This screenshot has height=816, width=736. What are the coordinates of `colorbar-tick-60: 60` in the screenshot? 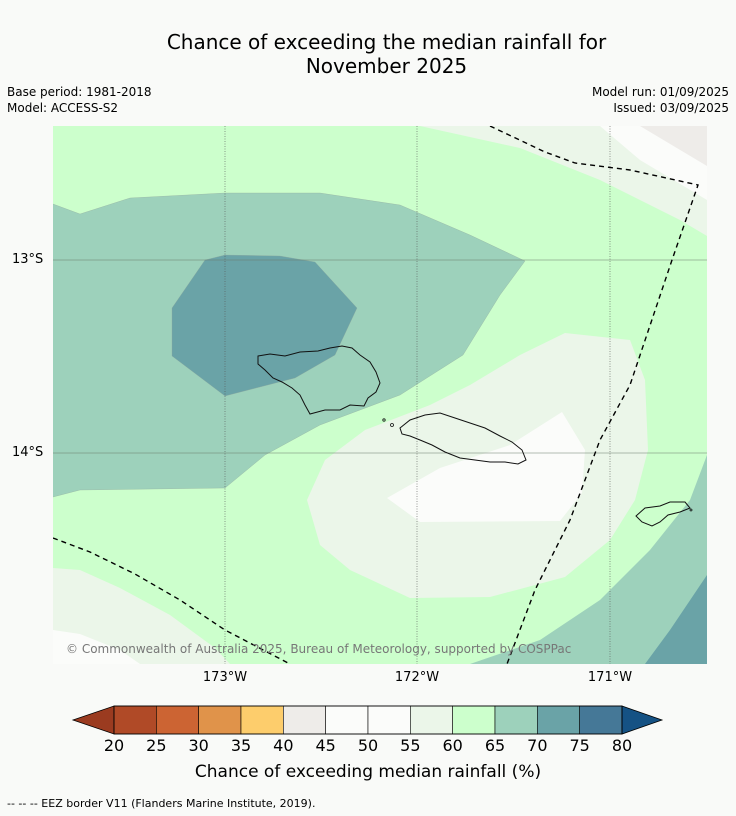 It's located at (452, 745).